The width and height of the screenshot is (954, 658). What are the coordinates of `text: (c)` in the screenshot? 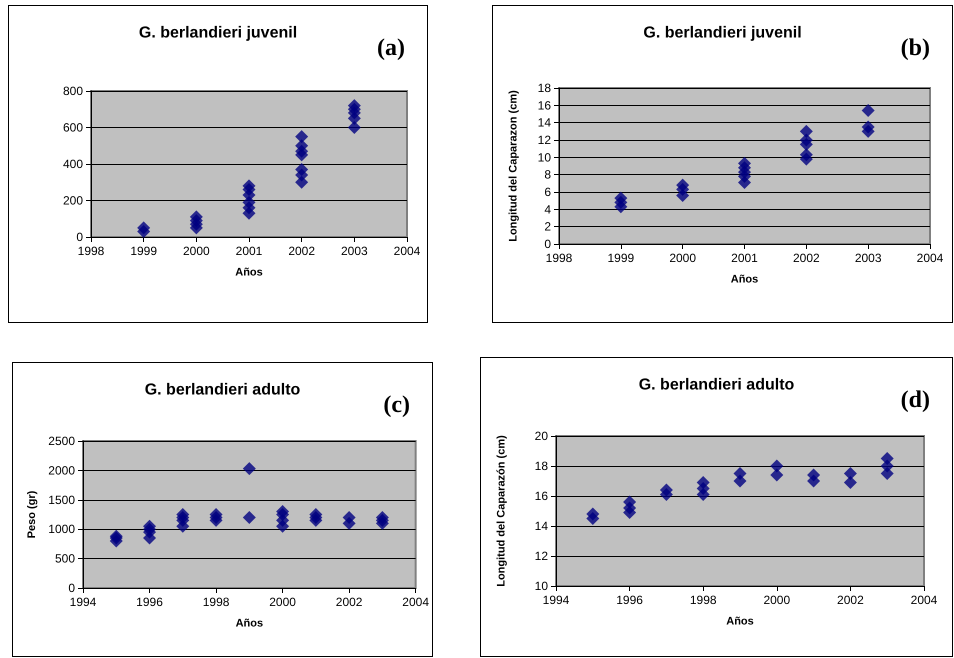 It's located at (396, 405).